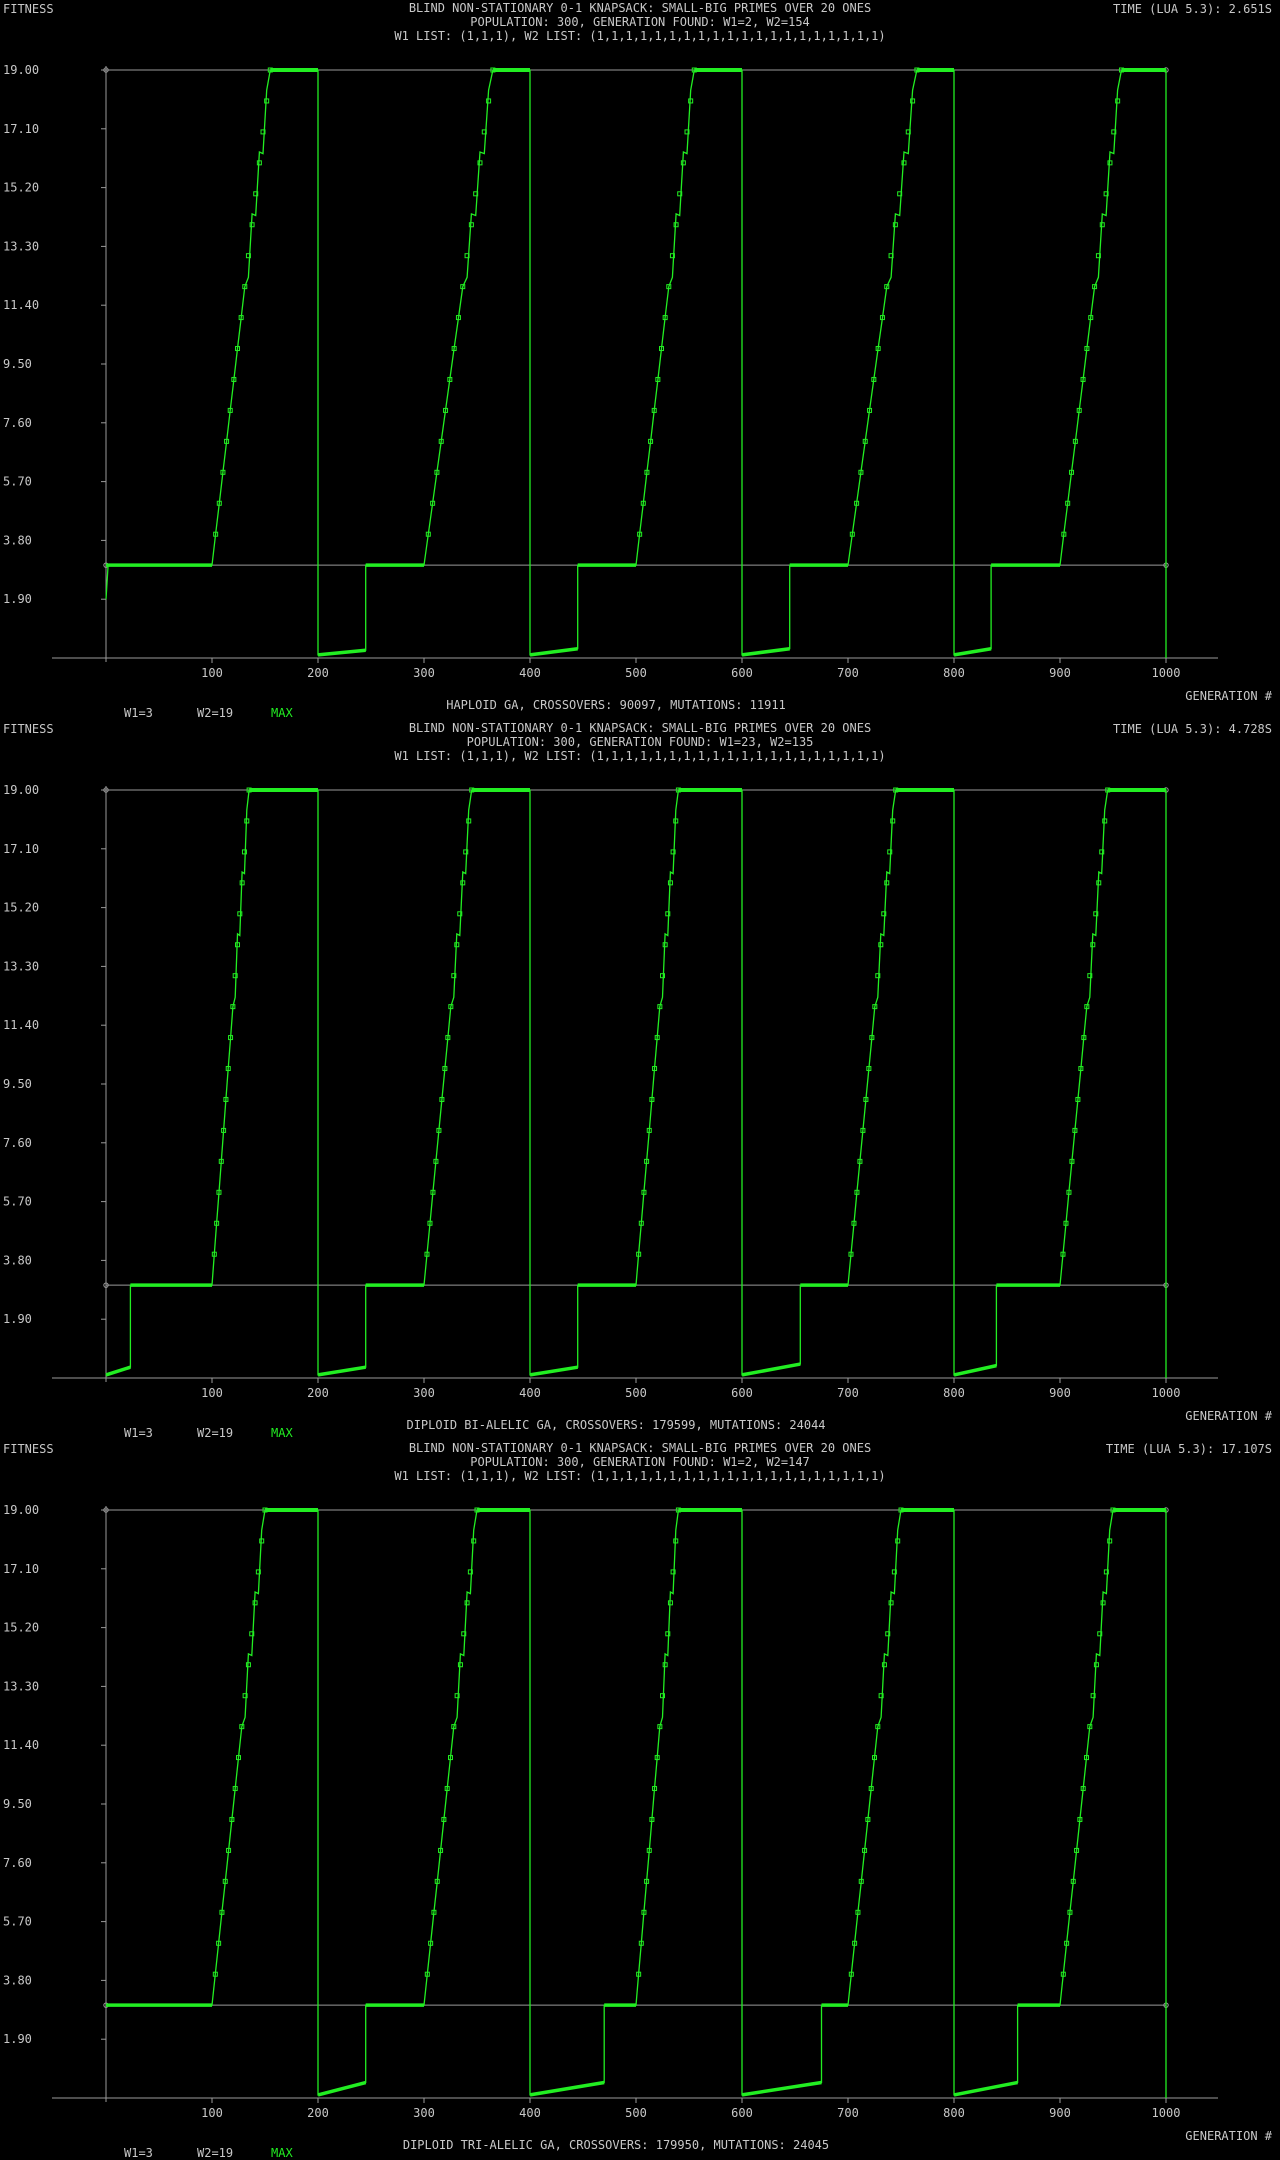  What do you see at coordinates (138, 2153) in the screenshot?
I see `legend-entry-w1: W1=3` at bounding box center [138, 2153].